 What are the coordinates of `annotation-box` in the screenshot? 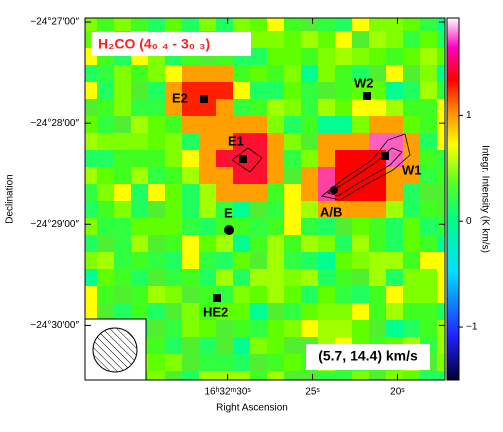 It's located at (368, 357).